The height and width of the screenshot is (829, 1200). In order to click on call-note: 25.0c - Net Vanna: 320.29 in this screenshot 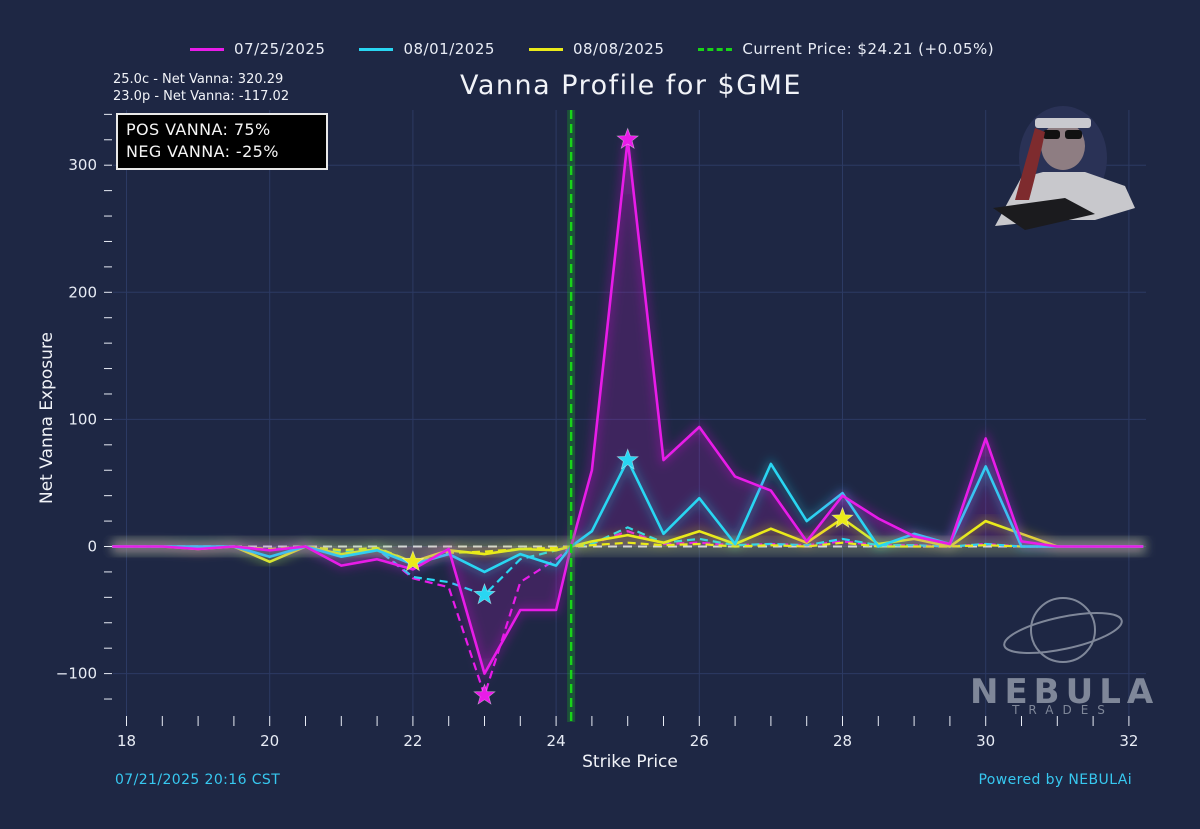, I will do `click(198, 79)`.